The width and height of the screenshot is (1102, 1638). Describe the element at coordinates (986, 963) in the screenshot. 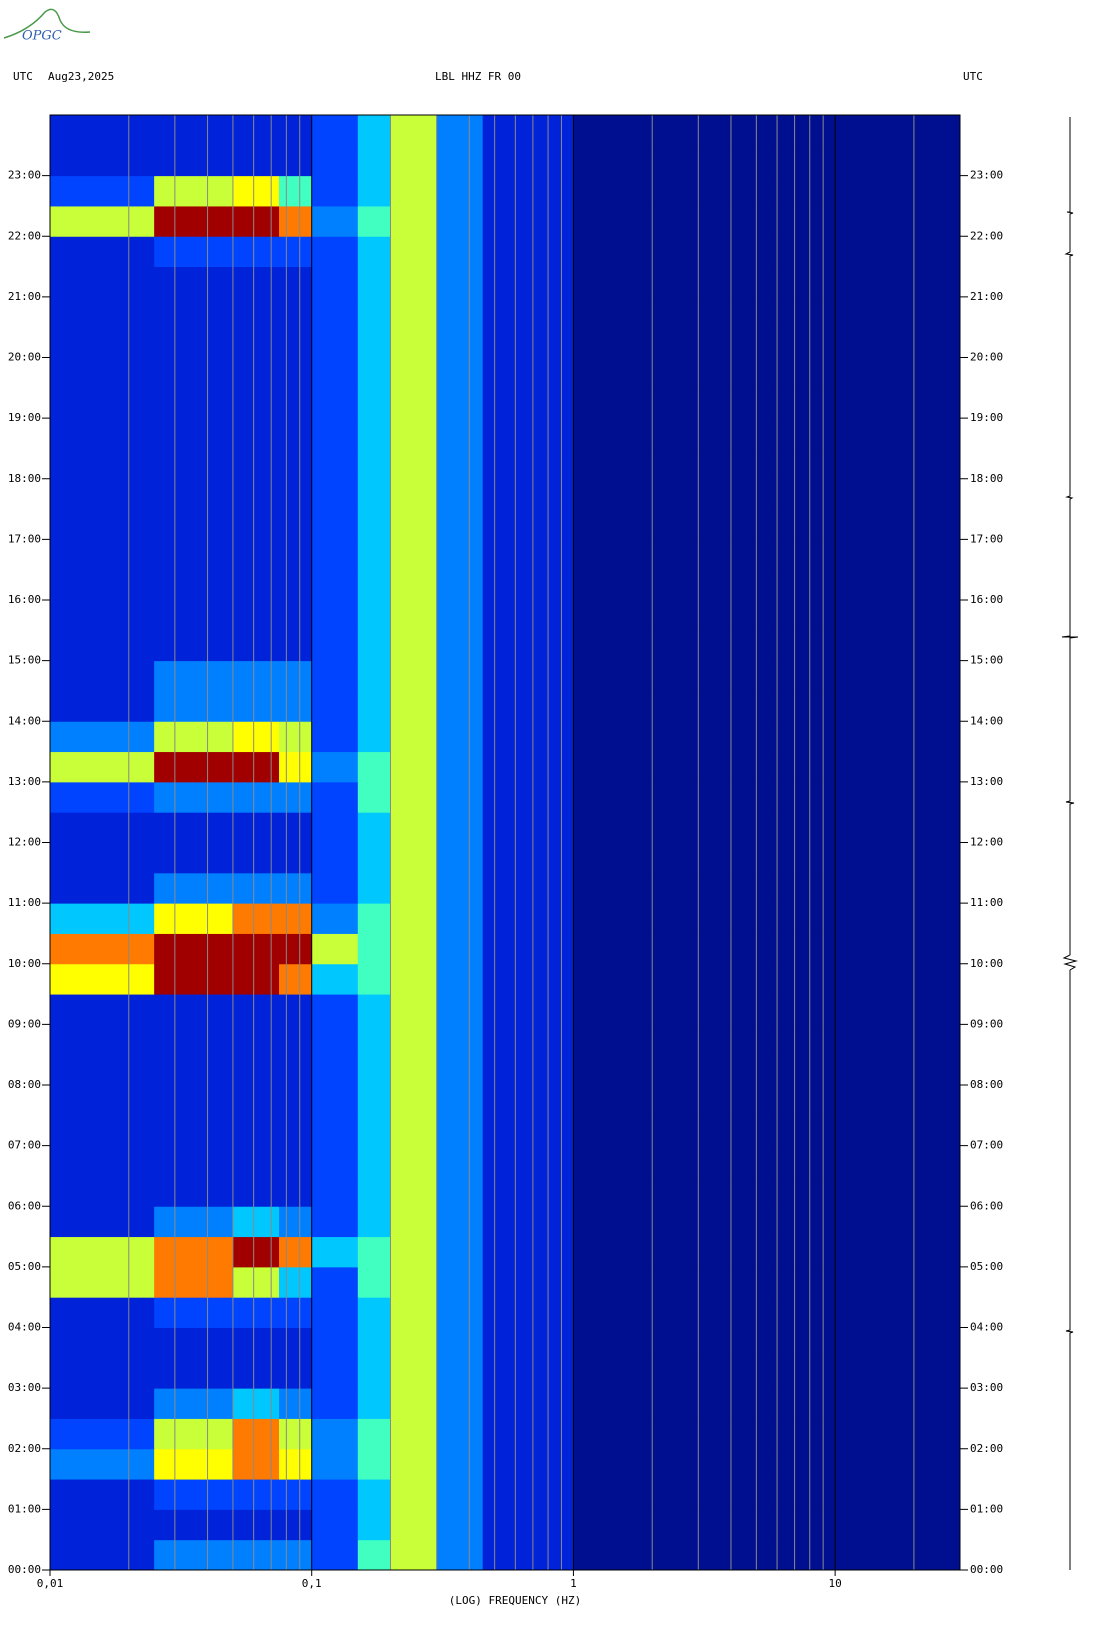

I see `y-tick-label-right: 10:00` at that location.